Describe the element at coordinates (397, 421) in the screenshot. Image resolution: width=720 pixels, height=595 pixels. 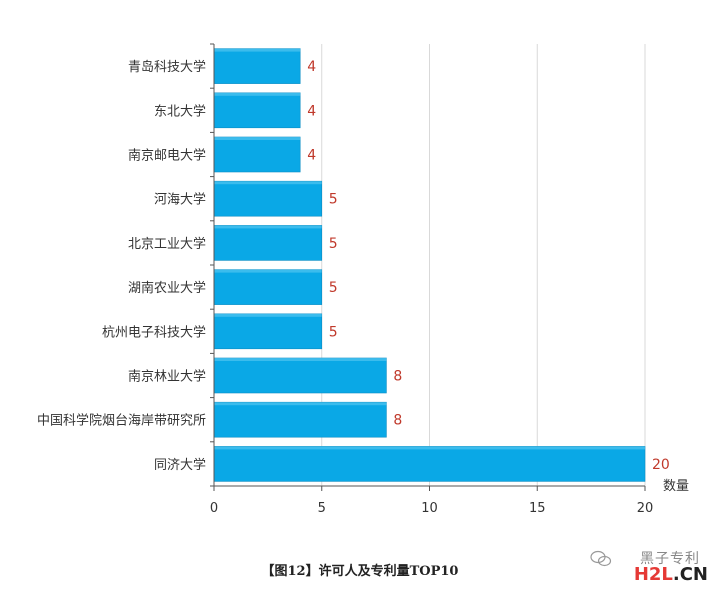
I see `value-label-8: 8` at that location.